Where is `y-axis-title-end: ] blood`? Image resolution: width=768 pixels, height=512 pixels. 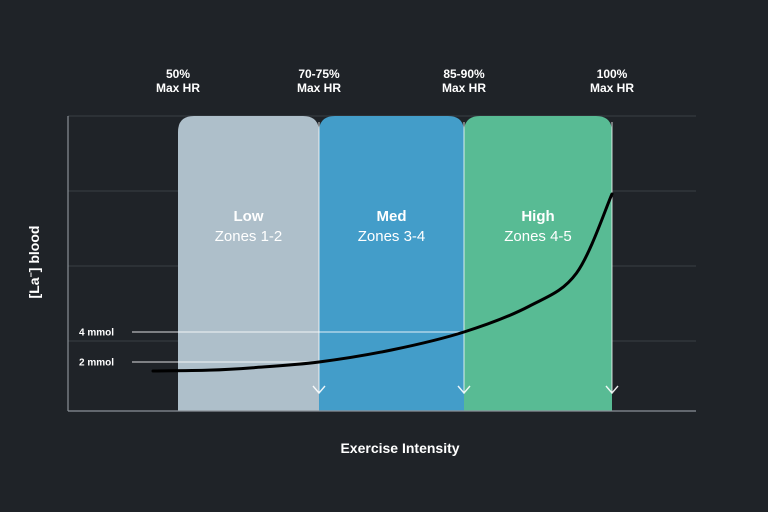
y-axis-title-end: ] blood is located at coordinates (34, 249).